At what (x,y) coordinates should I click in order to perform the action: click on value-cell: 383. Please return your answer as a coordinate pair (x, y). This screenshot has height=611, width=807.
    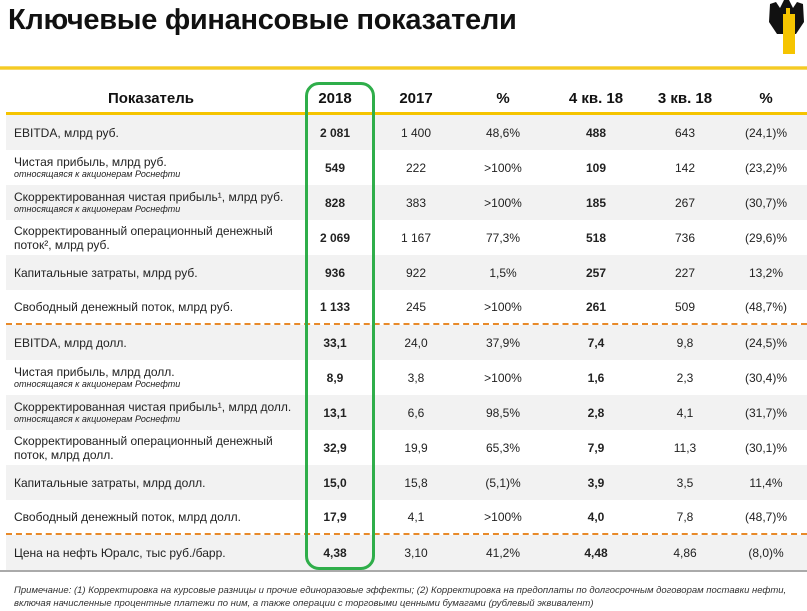
    Looking at the image, I should click on (416, 202).